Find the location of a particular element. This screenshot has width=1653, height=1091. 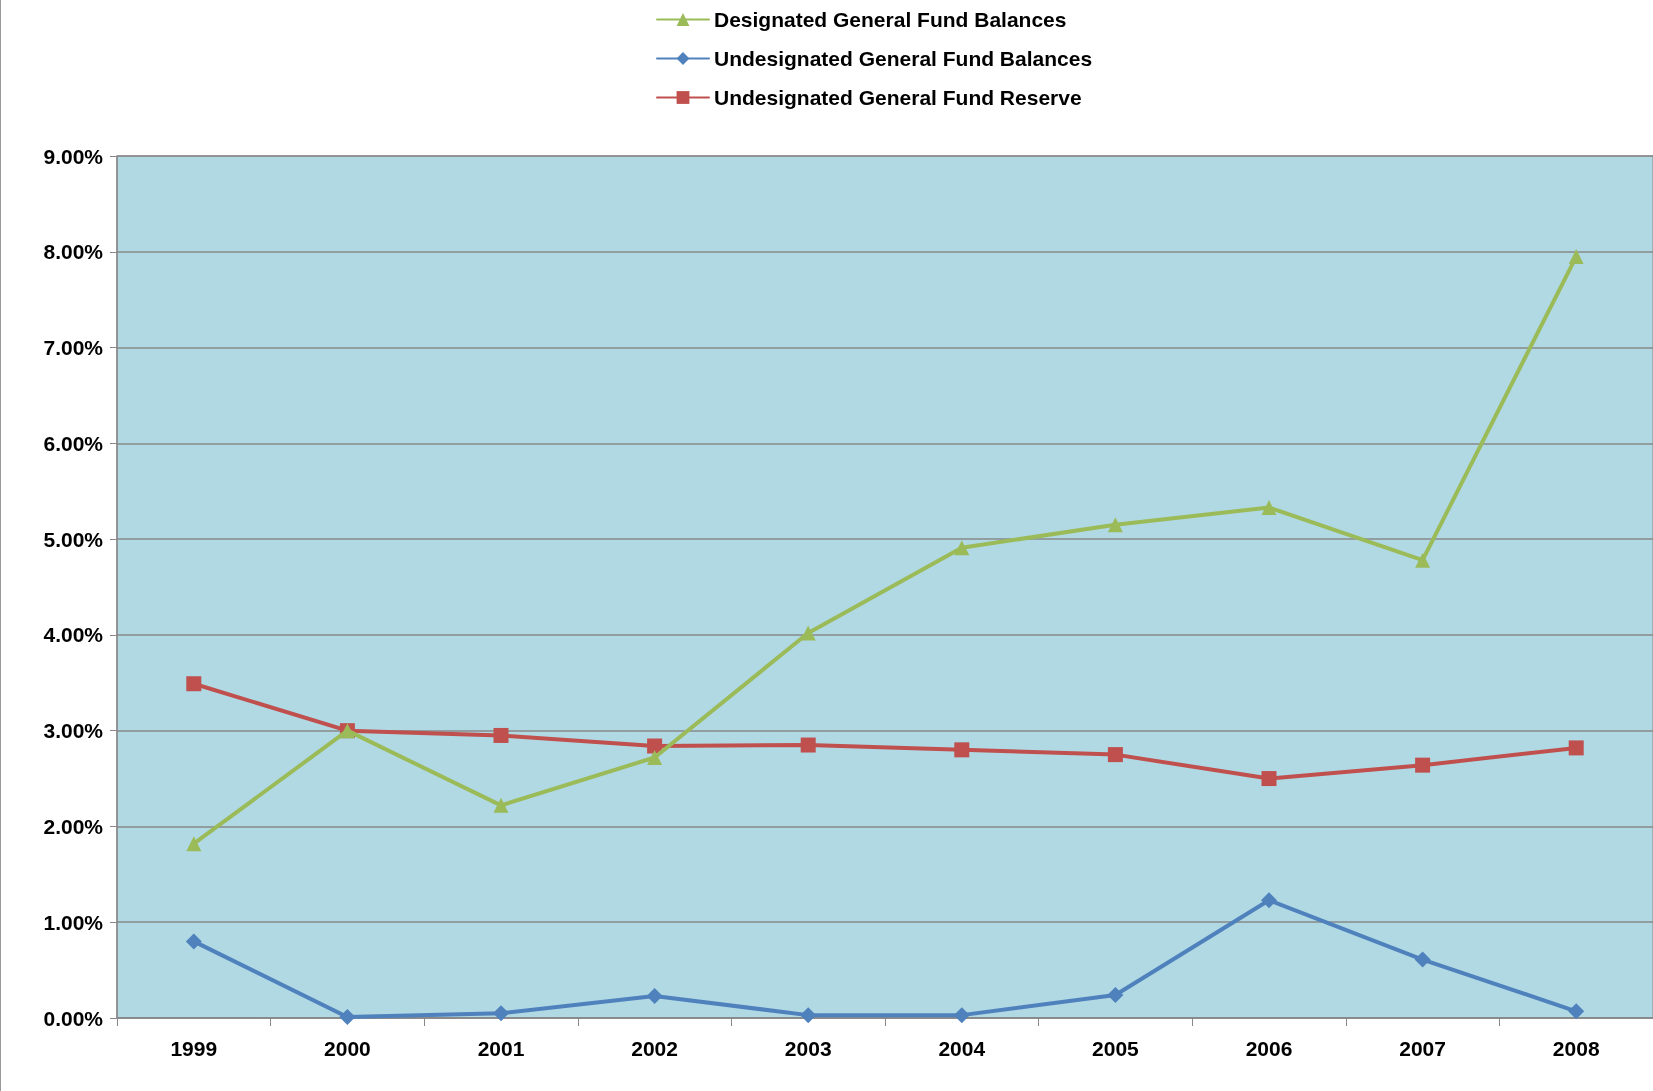

legend-label: Undesignated General Fund Balances is located at coordinates (903, 58).